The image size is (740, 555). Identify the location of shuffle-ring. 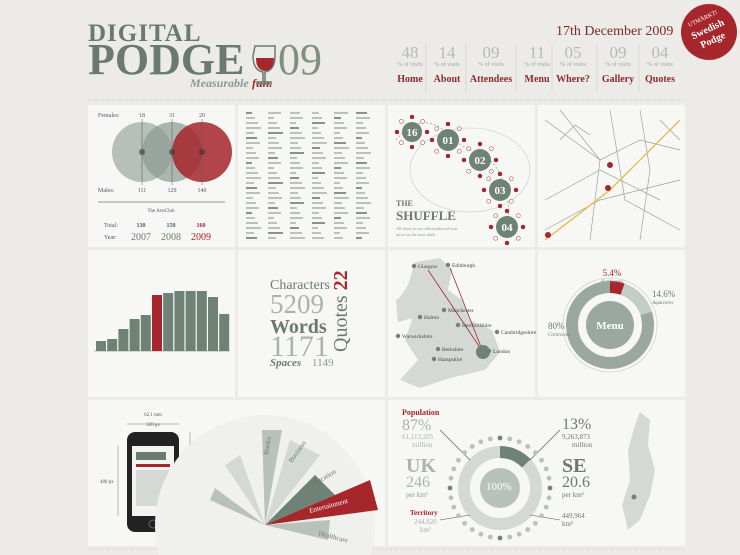
(470, 170).